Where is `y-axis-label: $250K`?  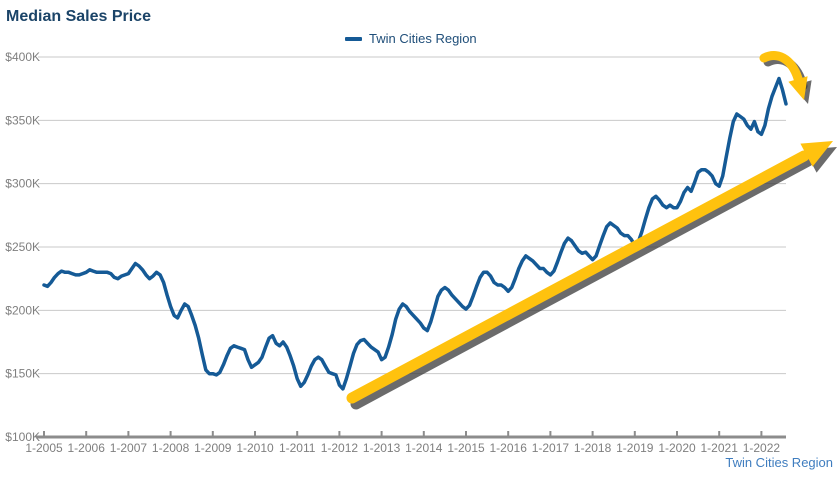
y-axis-label: $250K is located at coordinates (22, 247).